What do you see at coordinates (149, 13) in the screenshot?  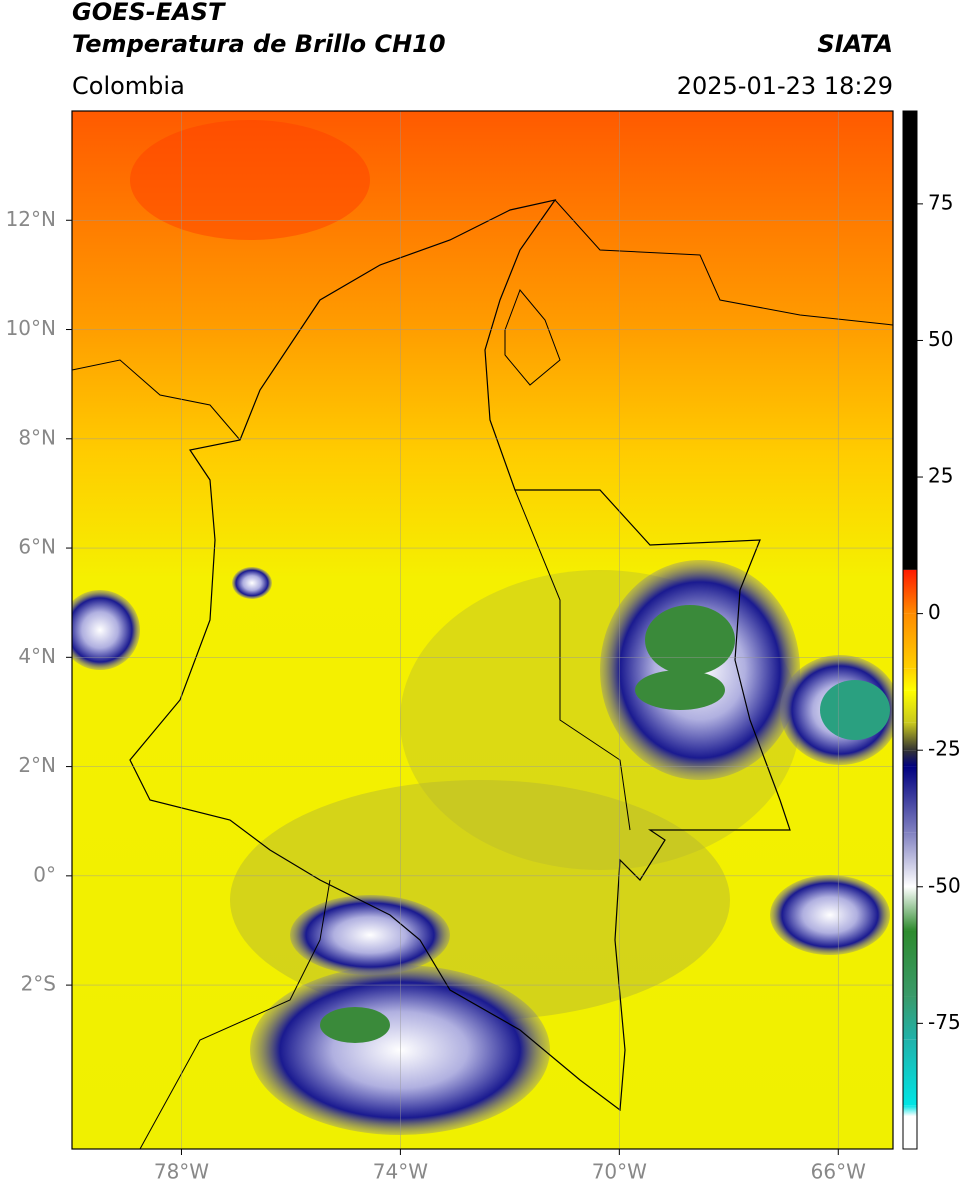 I see `header-line: GOES-EAST` at bounding box center [149, 13].